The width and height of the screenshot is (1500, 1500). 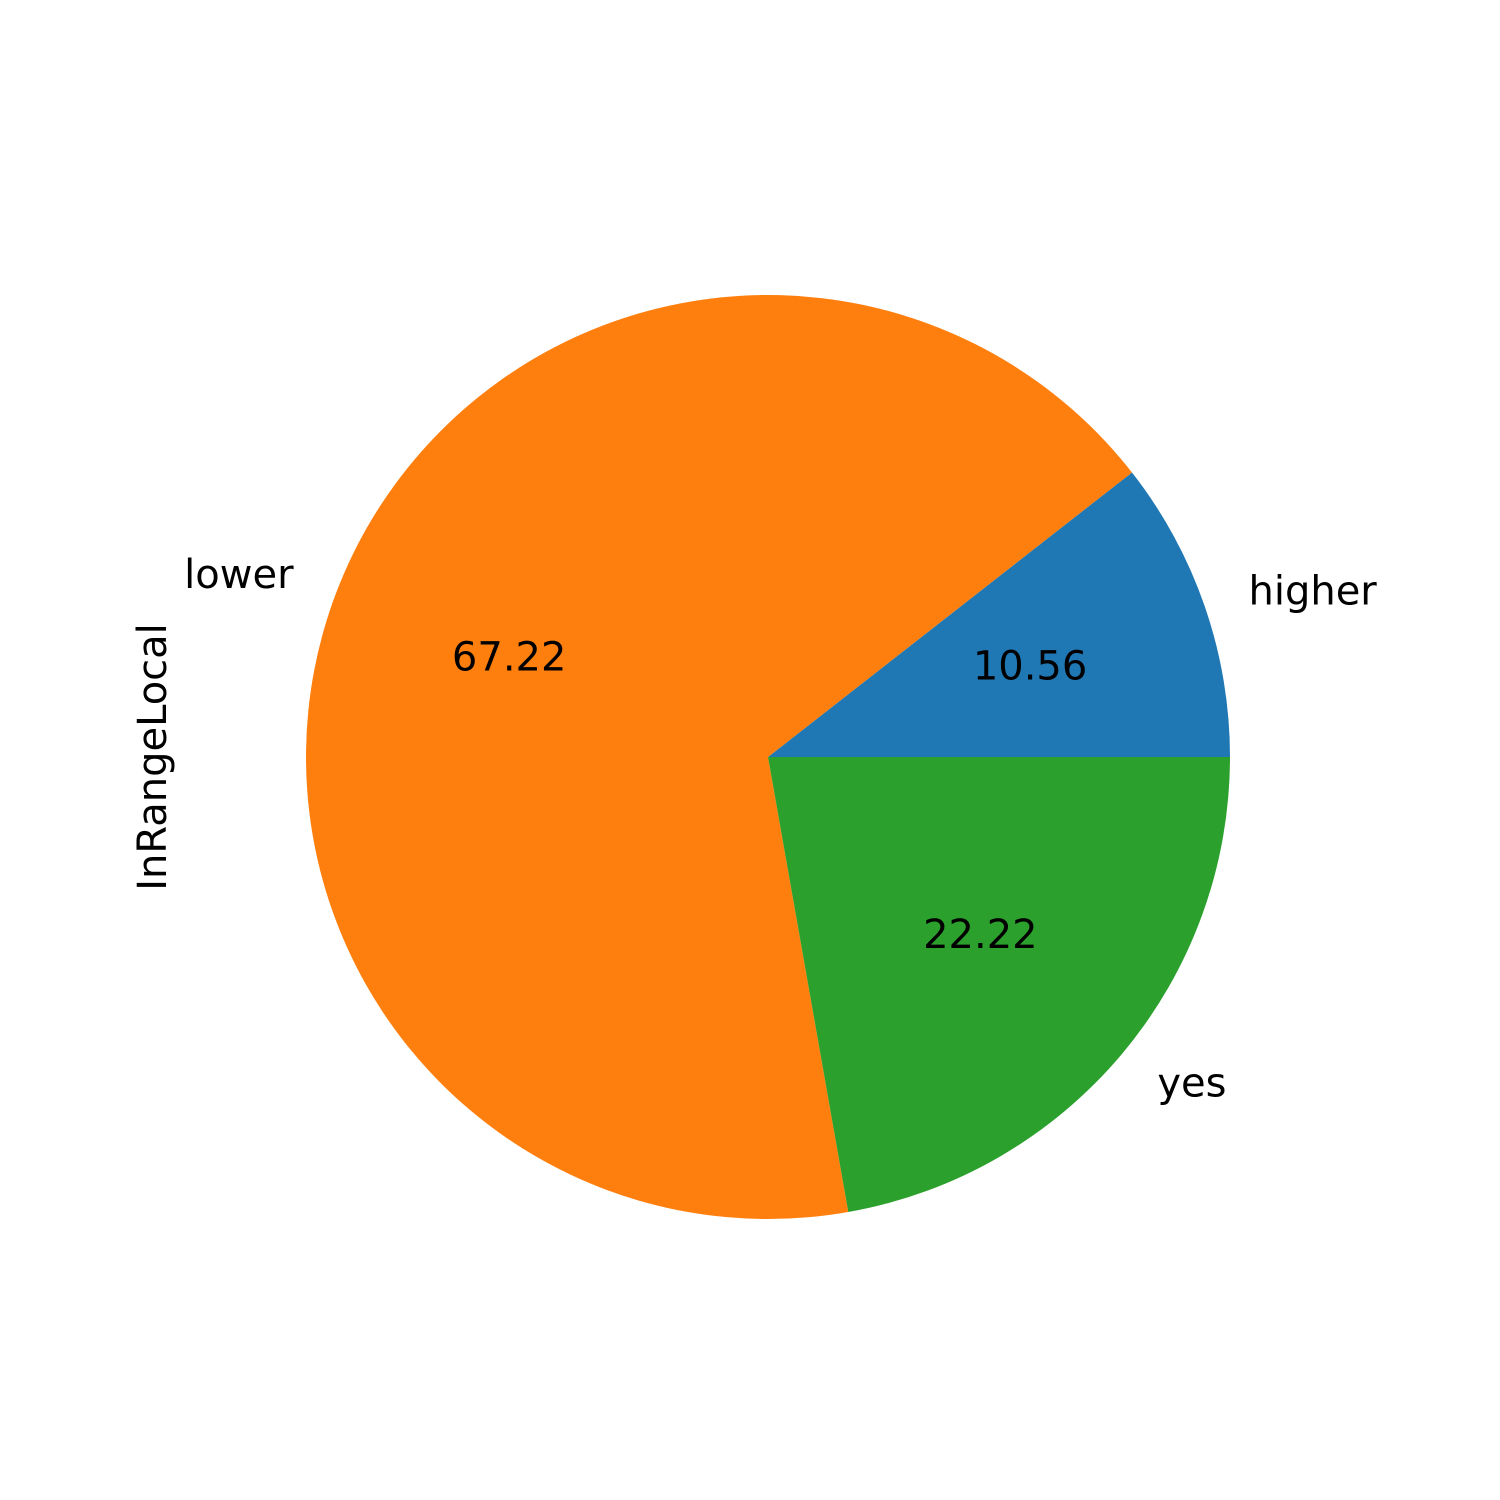 I want to click on slice-label-higher: higher, so click(x=1312, y=591).